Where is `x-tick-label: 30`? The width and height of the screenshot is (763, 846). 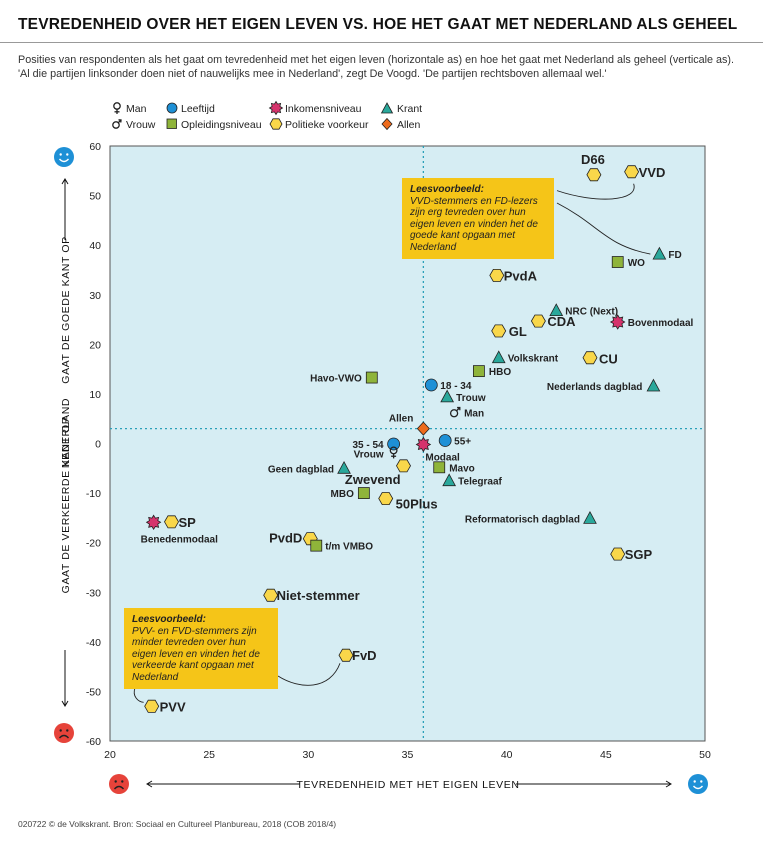 x-tick-label: 30 is located at coordinates (308, 755).